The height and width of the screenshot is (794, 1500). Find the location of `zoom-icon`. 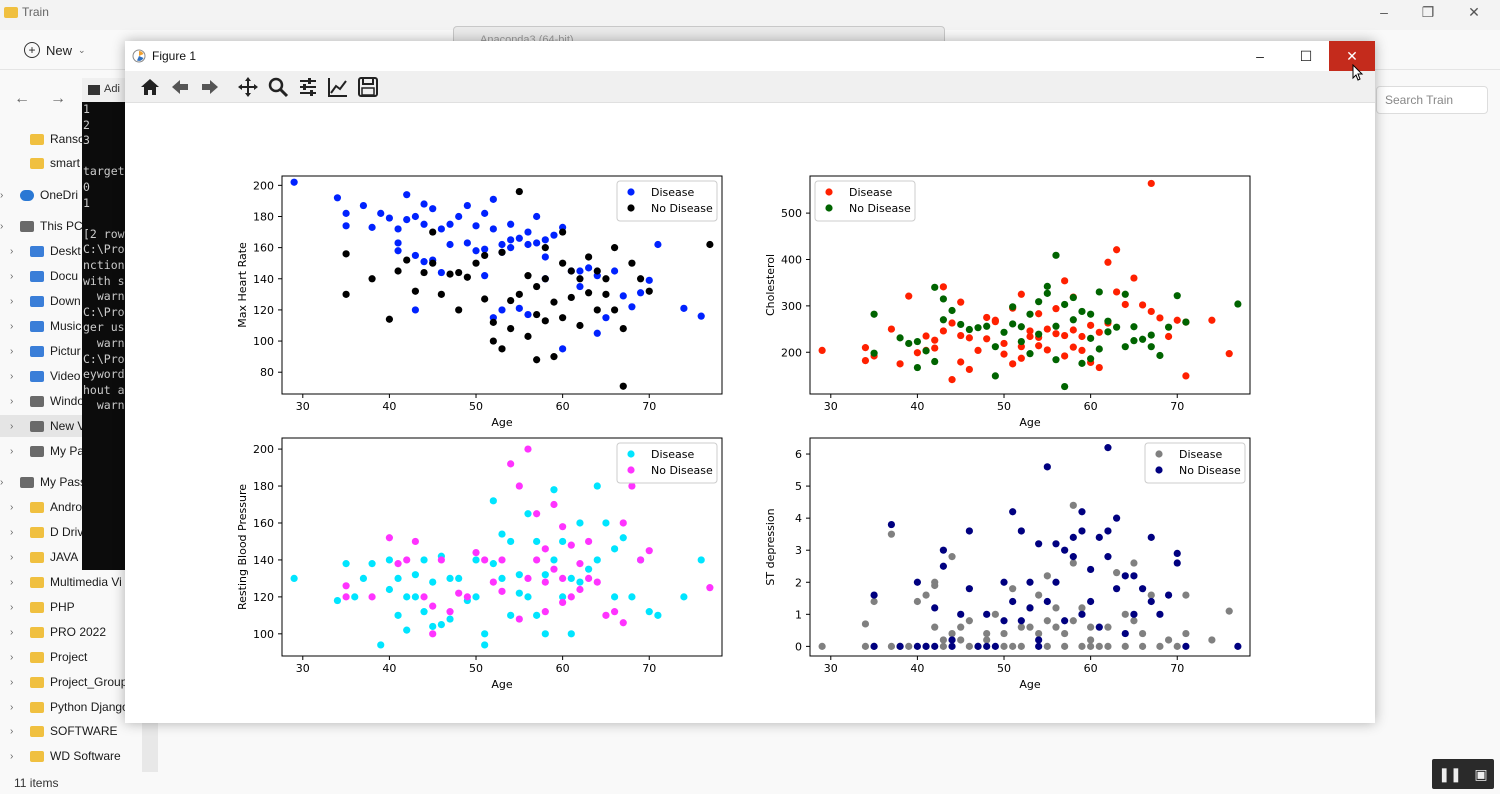

zoom-icon is located at coordinates (278, 87).